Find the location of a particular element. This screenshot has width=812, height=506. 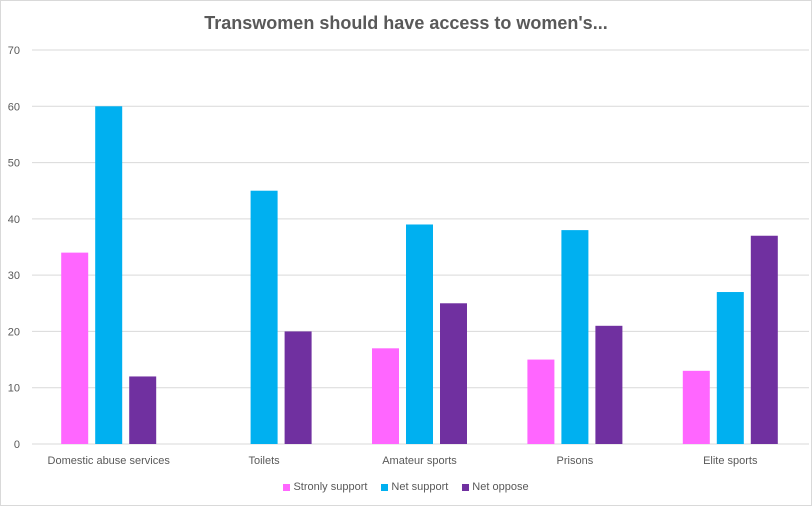

y-tick-label: 30 is located at coordinates (14, 276).